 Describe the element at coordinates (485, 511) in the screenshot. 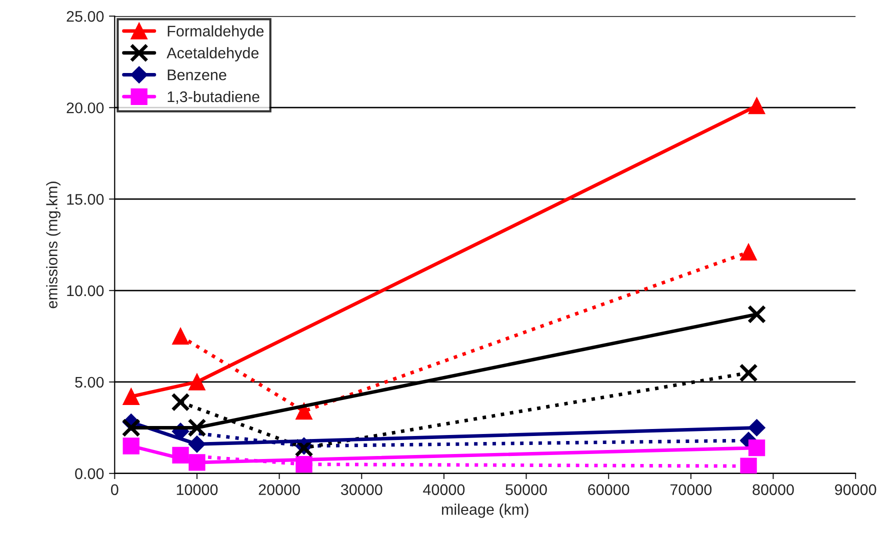

I see `x-axis-title: mileage (km)` at that location.